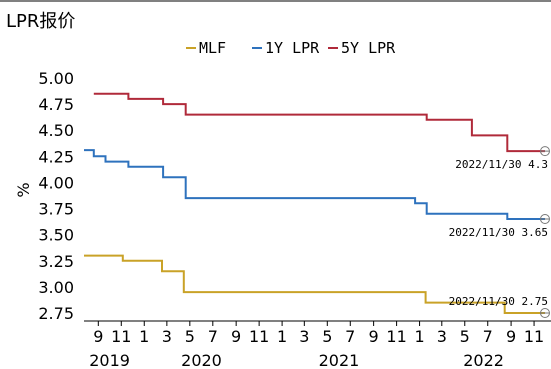 This screenshot has width=551, height=369. I want to click on y-tick-label: 4.25, so click(56, 156).